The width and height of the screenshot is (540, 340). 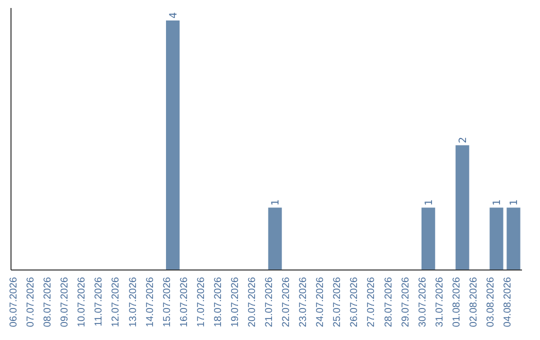 I want to click on x-tick-label: 09.07.2026, so click(x=65, y=302).